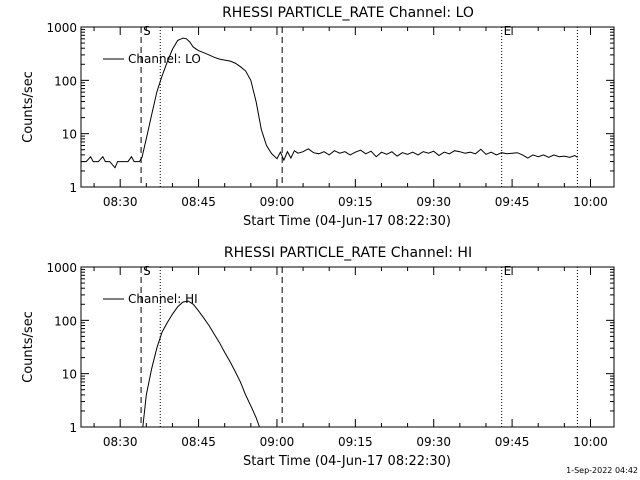 The width and height of the screenshot is (640, 480). What do you see at coordinates (164, 59) in the screenshot?
I see `legend-label: Channel: LO` at bounding box center [164, 59].